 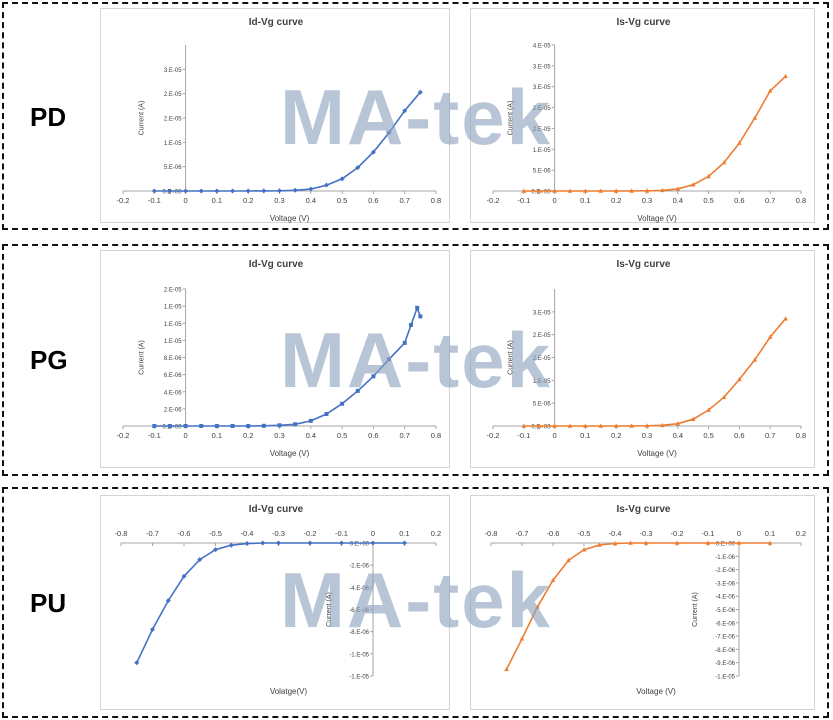 What do you see at coordinates (276, 509) in the screenshot?
I see `chart-title: Id-Vg curve` at bounding box center [276, 509].